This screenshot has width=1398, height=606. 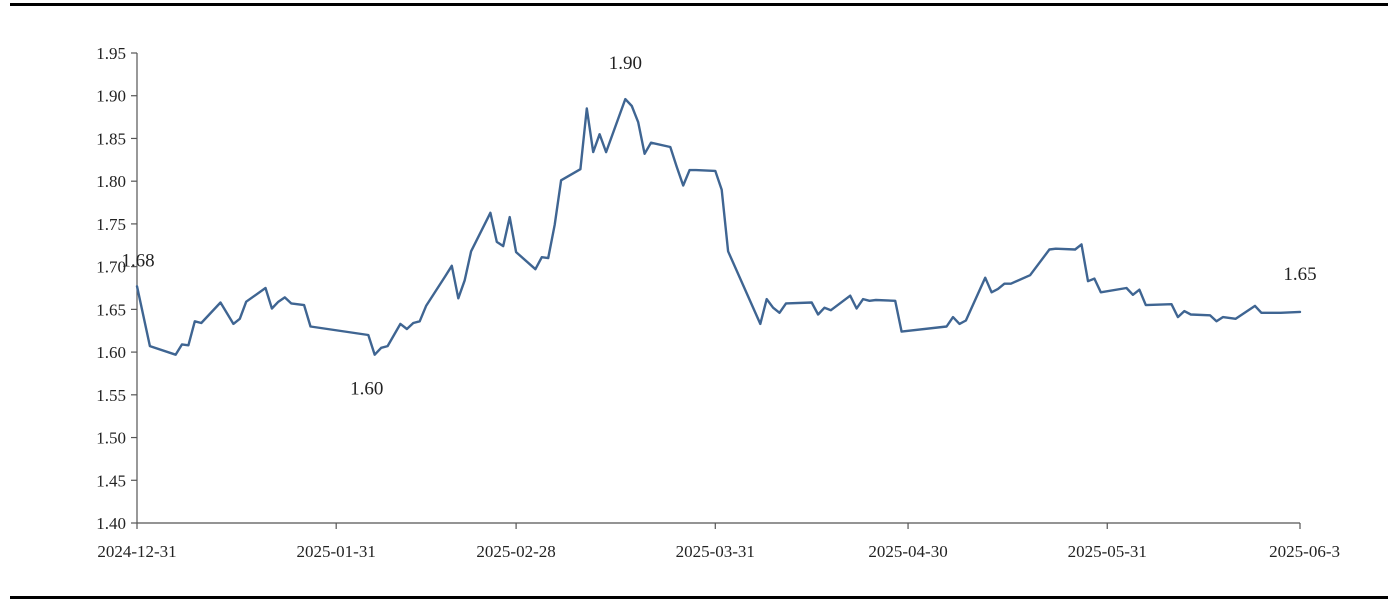 What do you see at coordinates (907, 551) in the screenshot?
I see `x-tick-label: 2025-04-30` at bounding box center [907, 551].